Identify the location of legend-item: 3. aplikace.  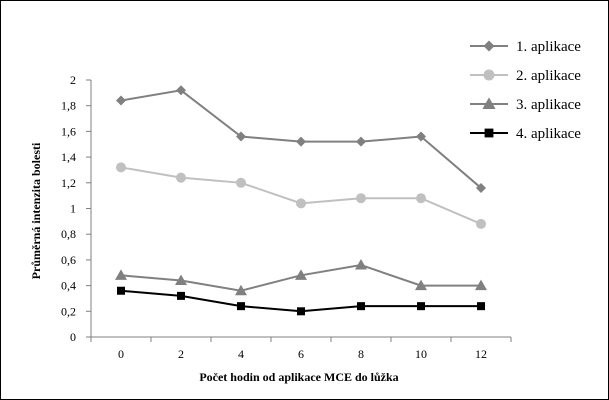
(525, 105).